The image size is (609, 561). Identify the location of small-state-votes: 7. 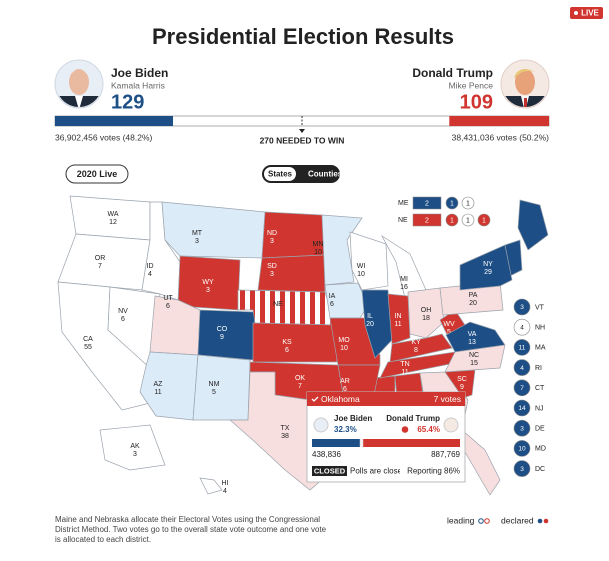
(522, 388).